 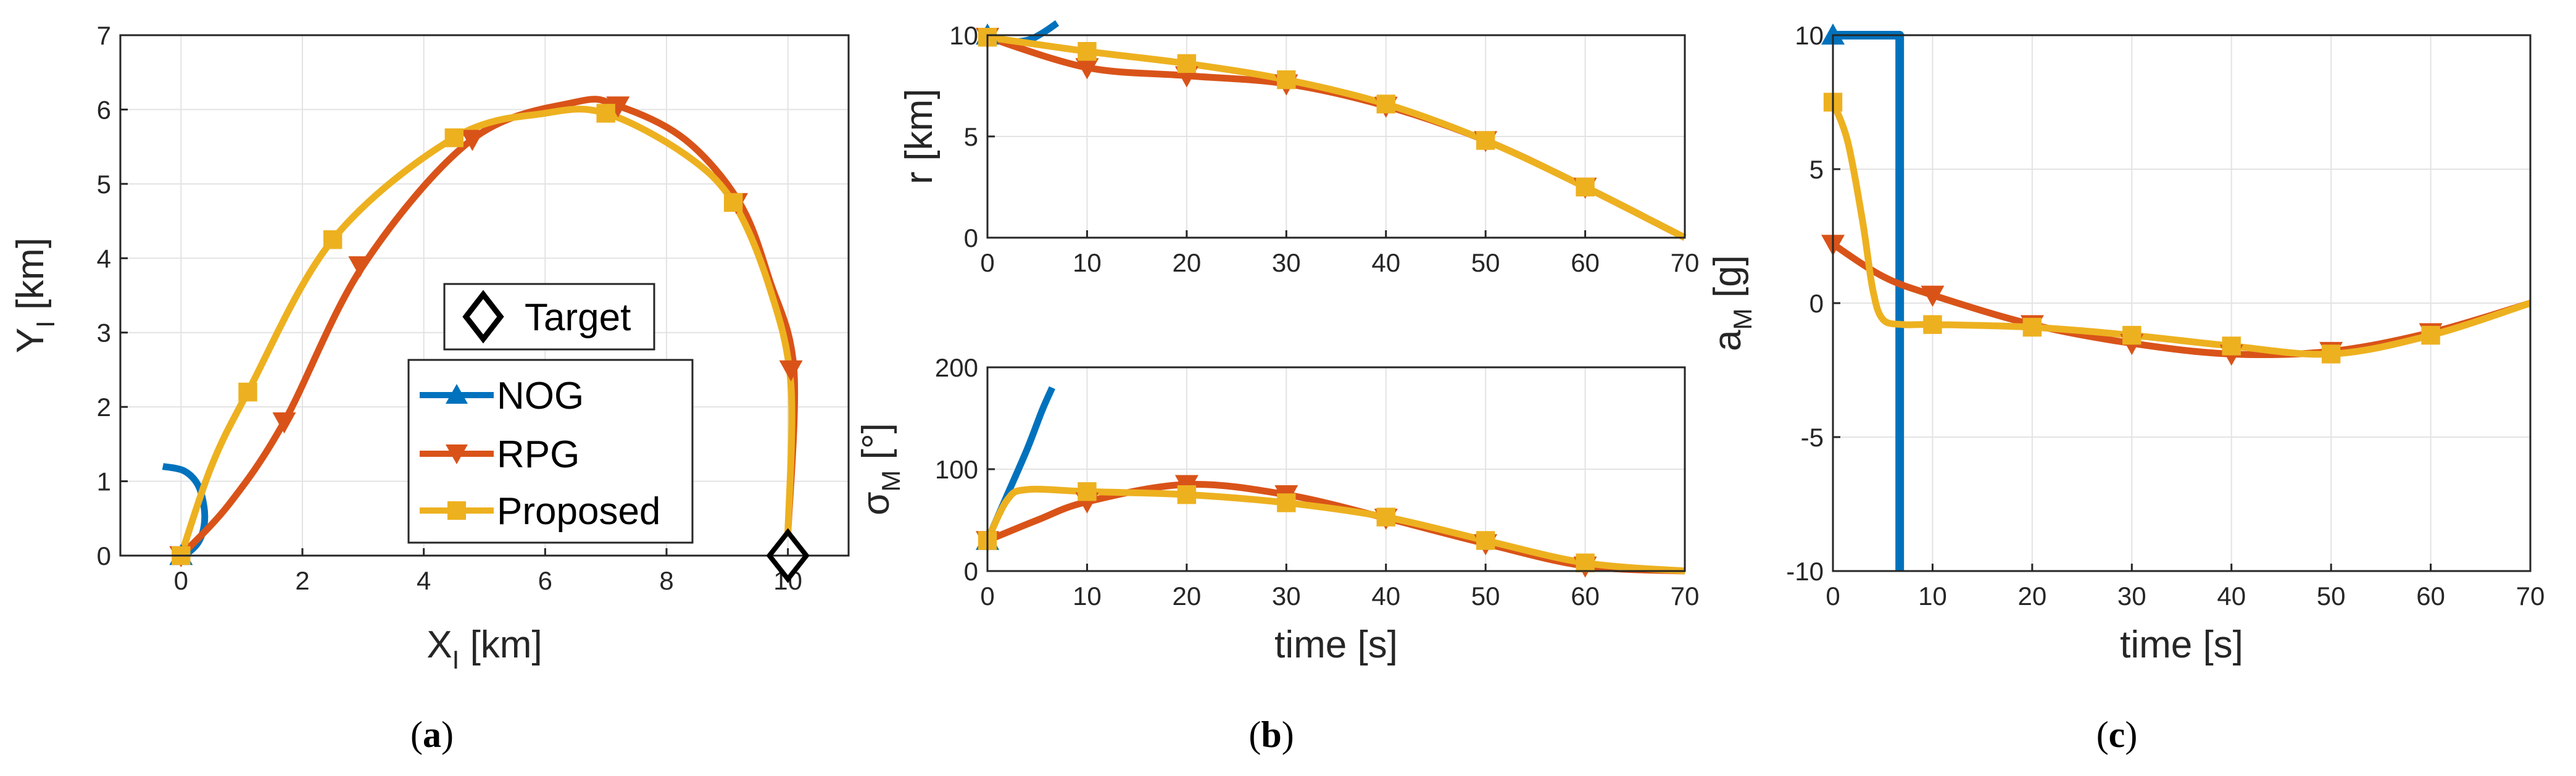 I want to click on target-legend-label: Target, so click(x=578, y=318).